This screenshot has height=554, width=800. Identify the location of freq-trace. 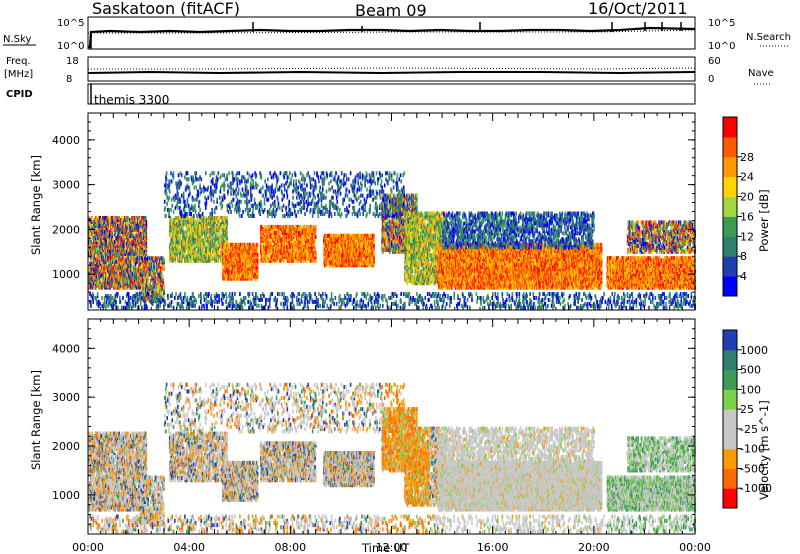
(391, 72).